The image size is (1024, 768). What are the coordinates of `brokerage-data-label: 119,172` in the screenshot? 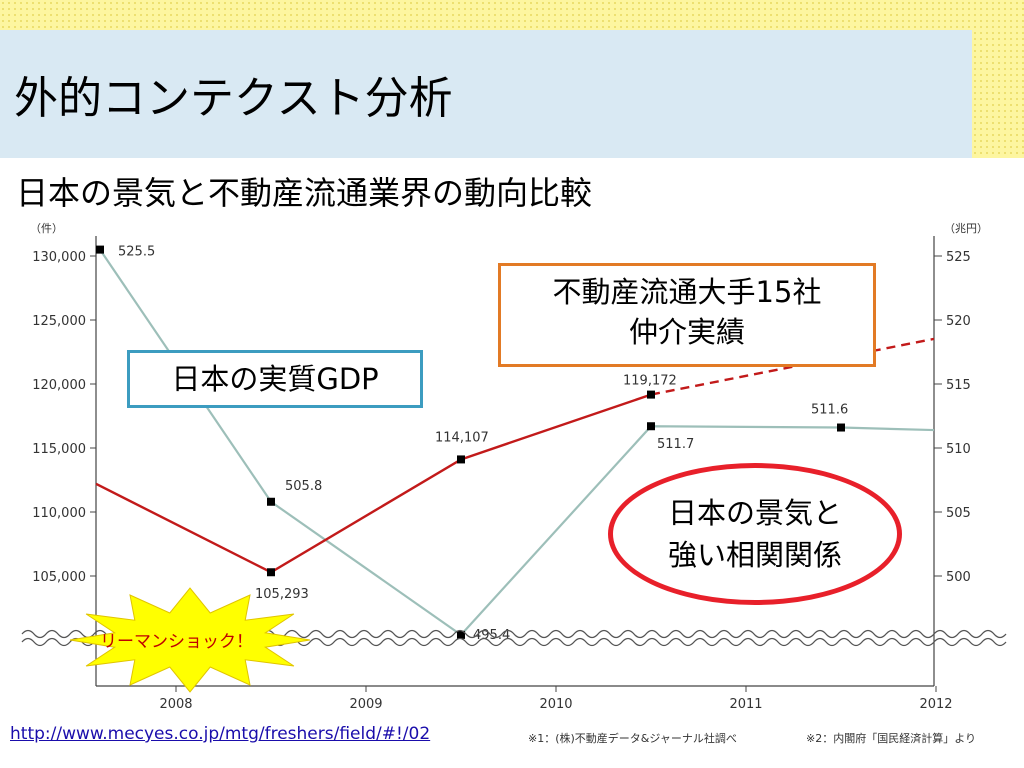 It's located at (650, 381).